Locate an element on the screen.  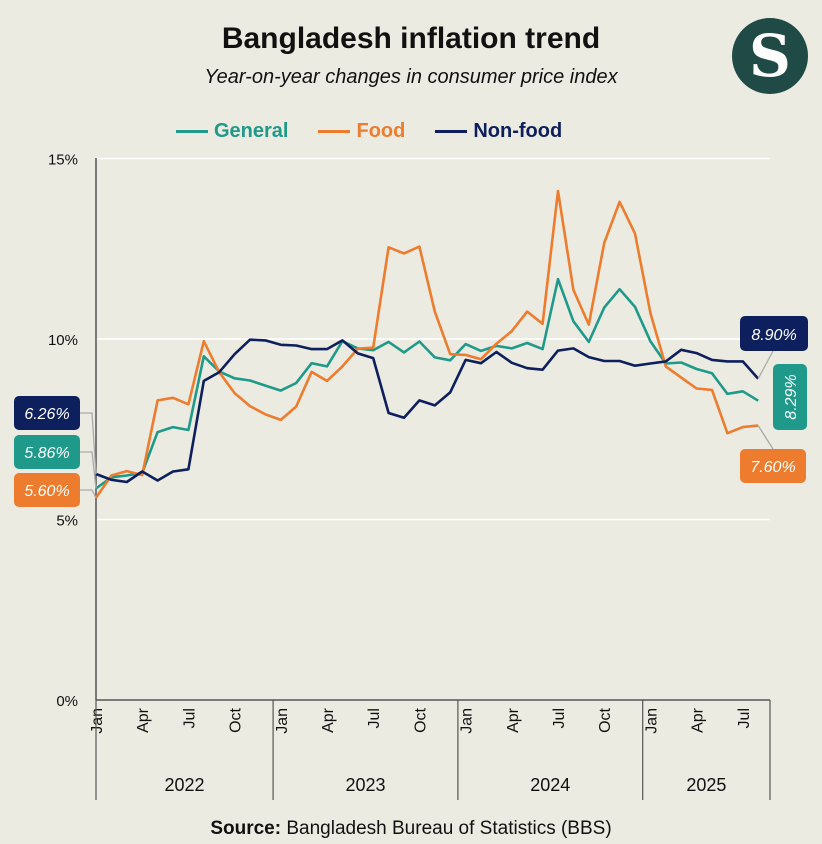
legend-item-food: Food is located at coordinates (361, 131).